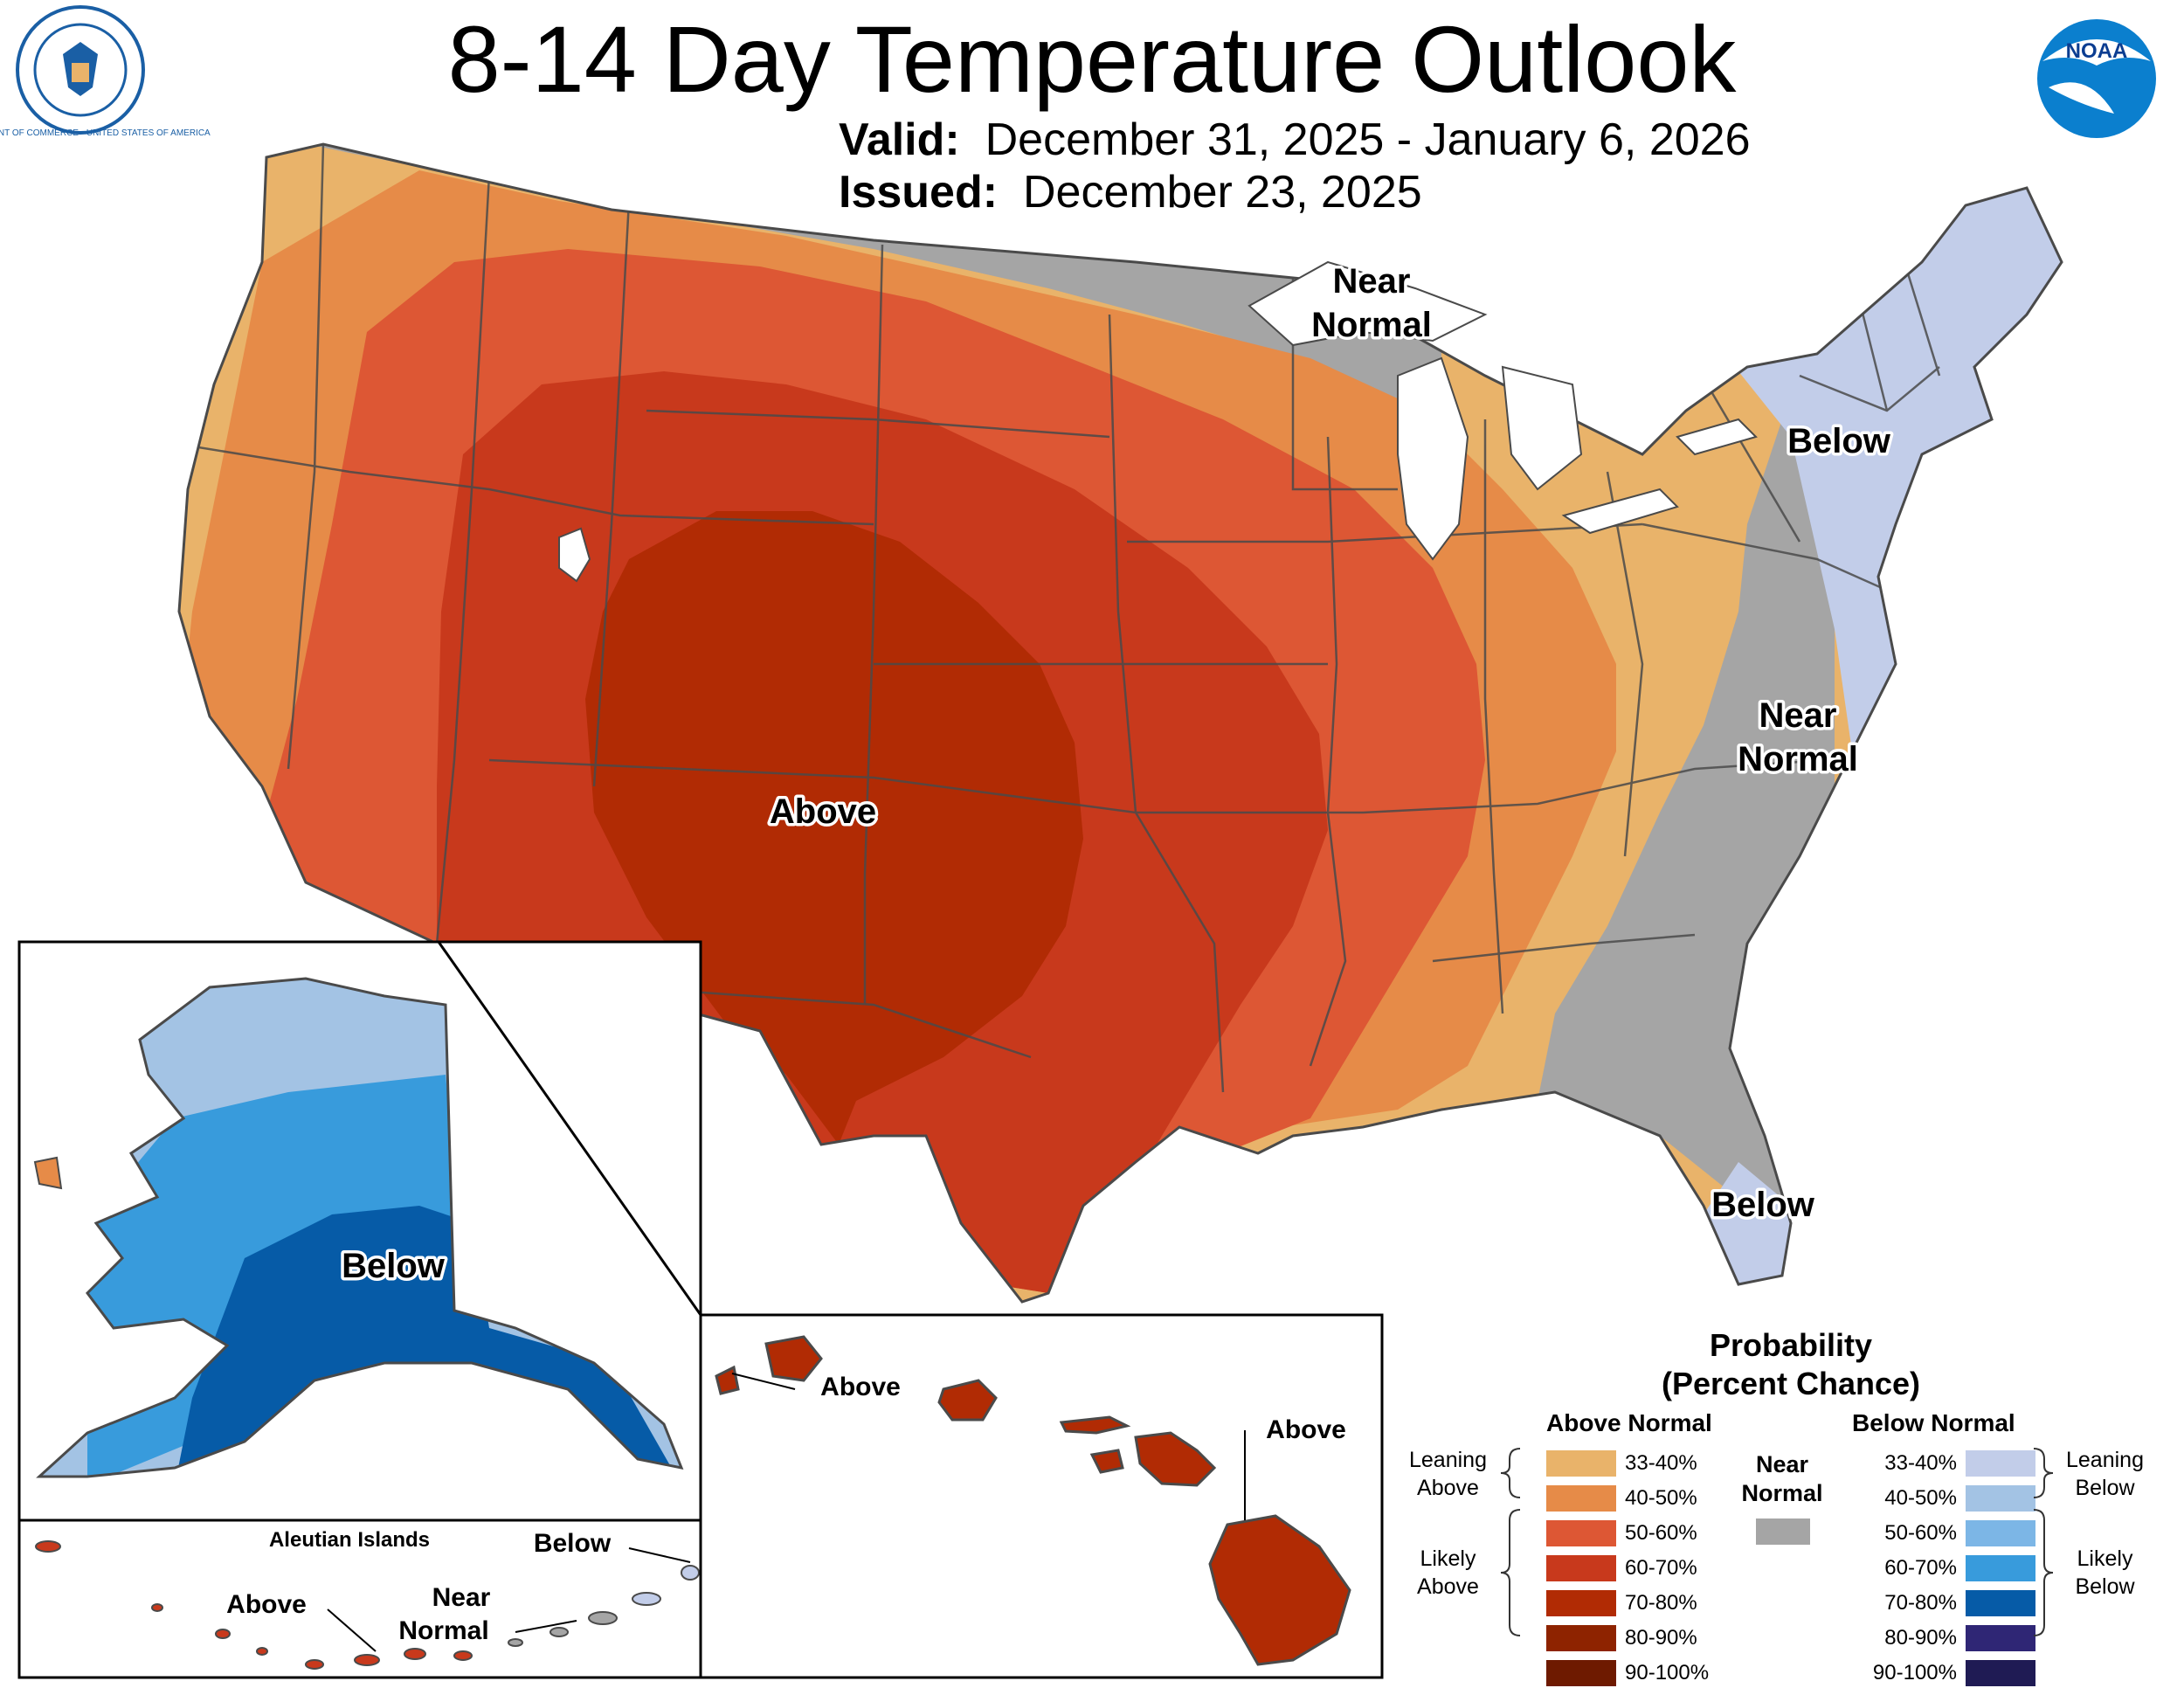 The image size is (2184, 1688). Describe the element at coordinates (573, 1543) in the screenshot. I see `aleutian-below: Below` at that location.